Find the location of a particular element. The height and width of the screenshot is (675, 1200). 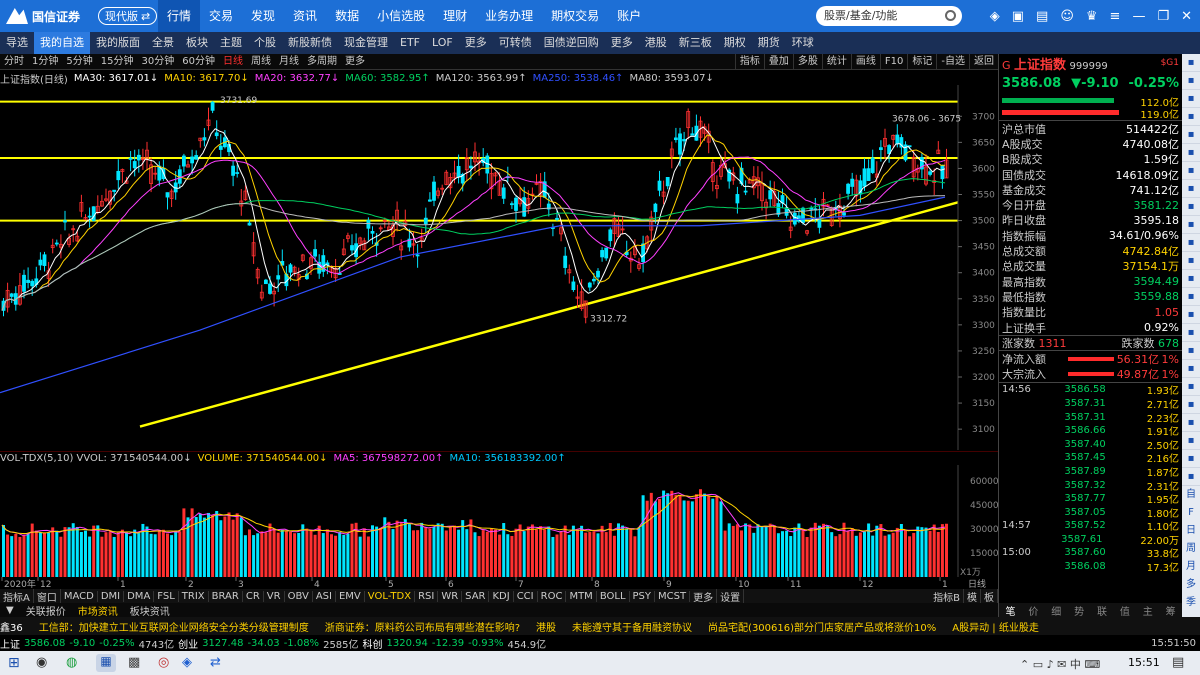

indicator-tab-2: MACD is located at coordinates (79, 596).